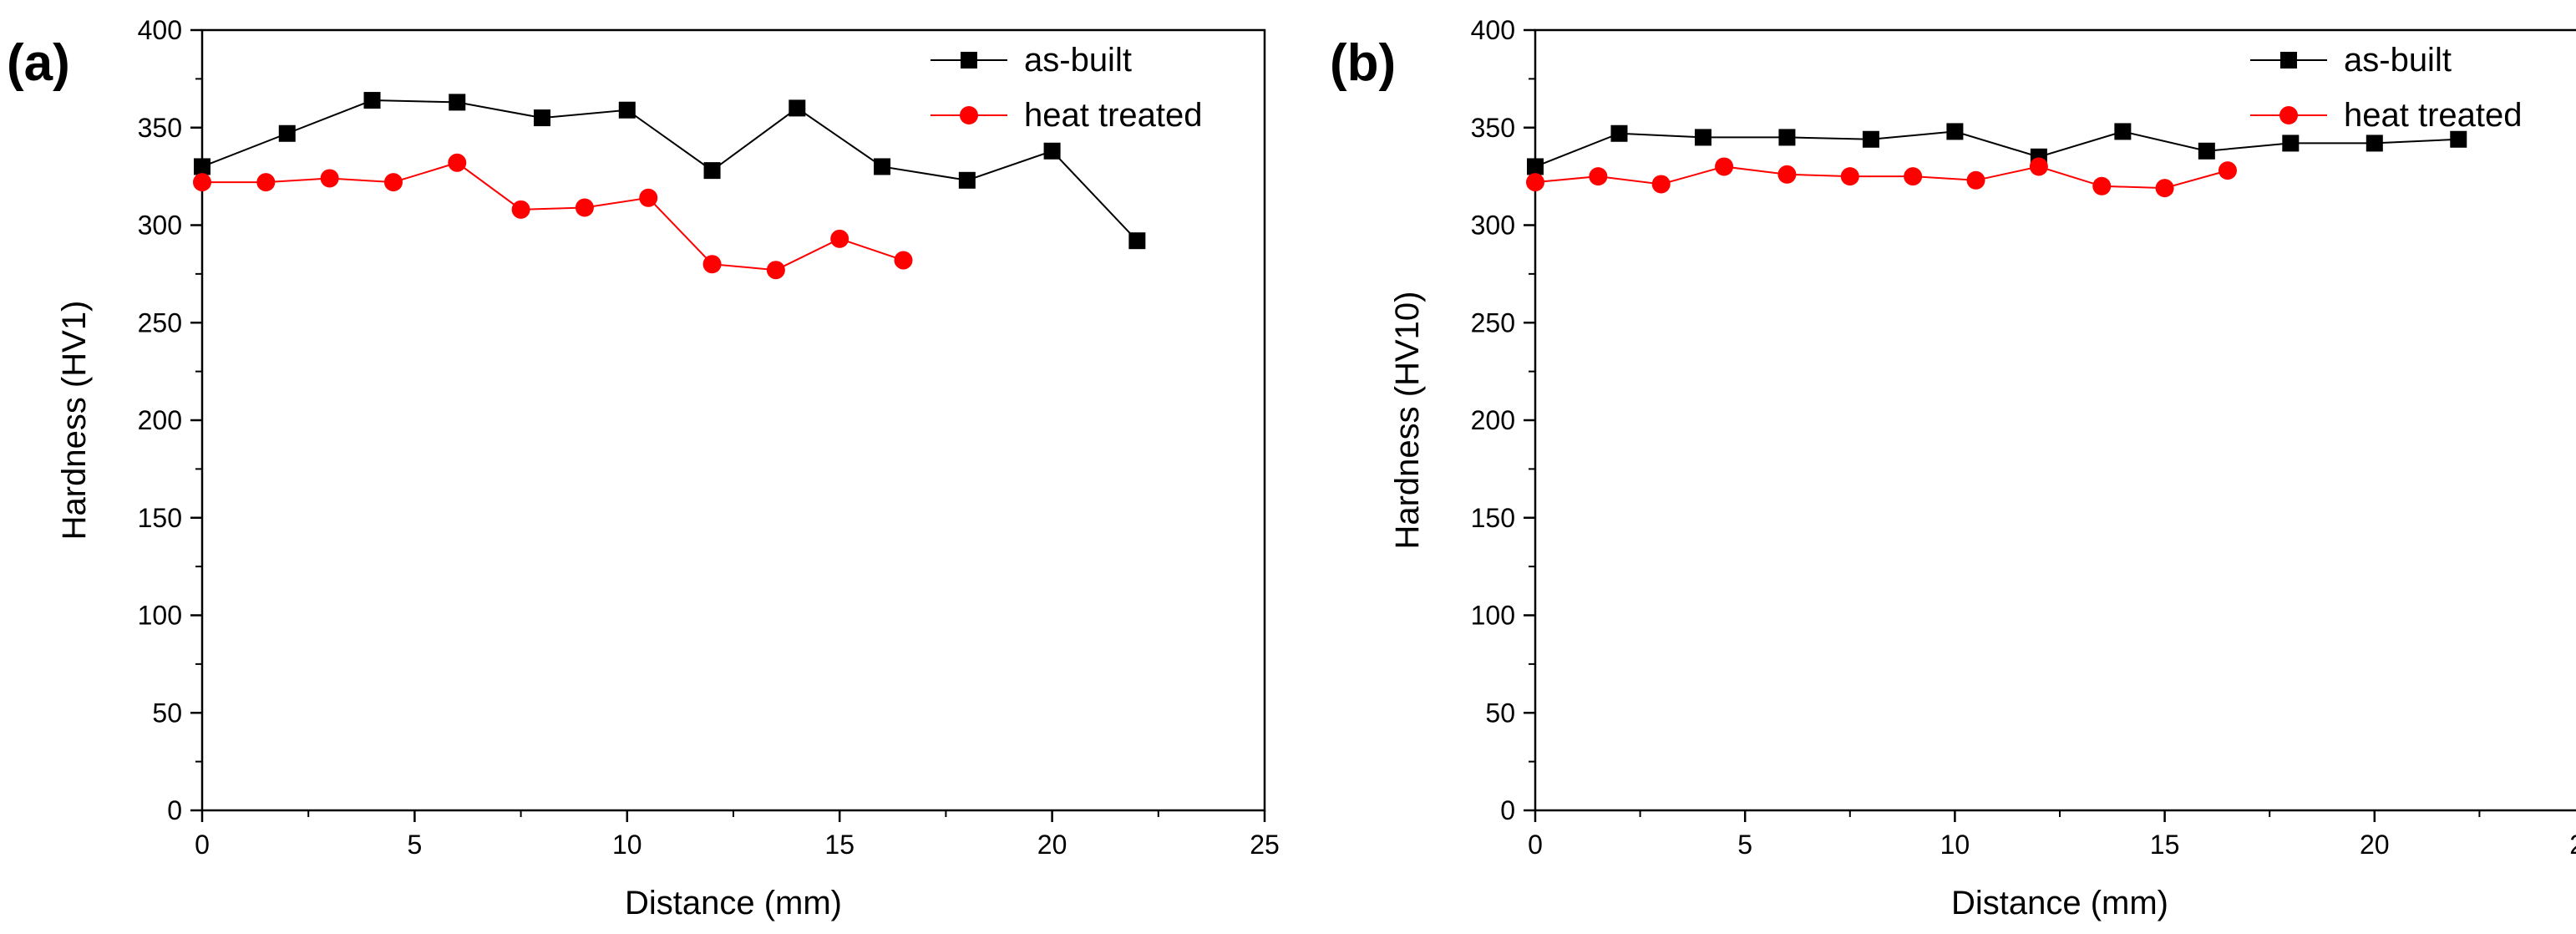  What do you see at coordinates (74, 421) in the screenshot?
I see `y-axis-label: Hardness (HV1)` at bounding box center [74, 421].